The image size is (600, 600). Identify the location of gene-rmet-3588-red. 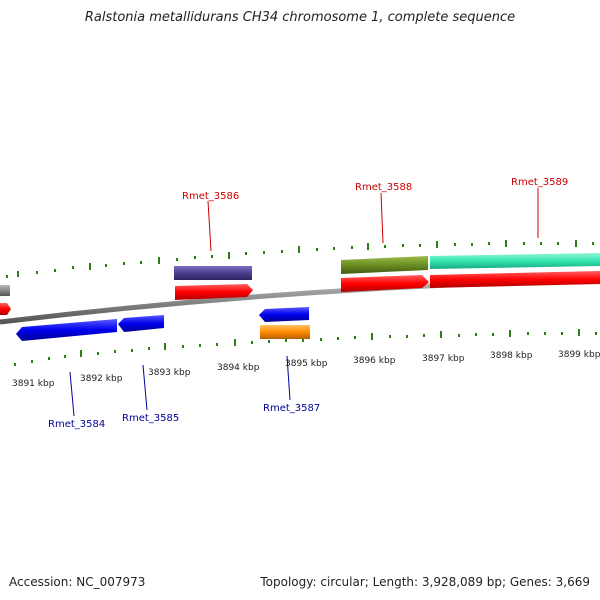
(385, 283).